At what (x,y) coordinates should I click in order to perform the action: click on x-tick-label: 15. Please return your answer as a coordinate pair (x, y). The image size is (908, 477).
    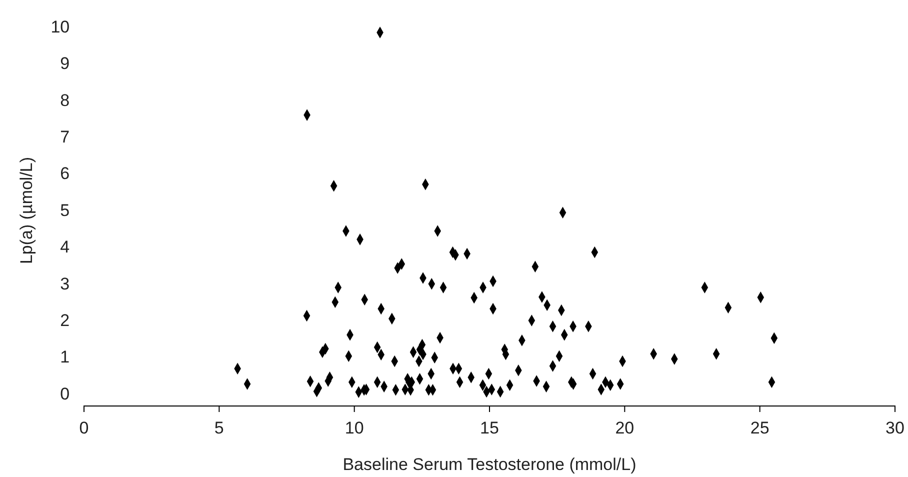
    Looking at the image, I should click on (489, 428).